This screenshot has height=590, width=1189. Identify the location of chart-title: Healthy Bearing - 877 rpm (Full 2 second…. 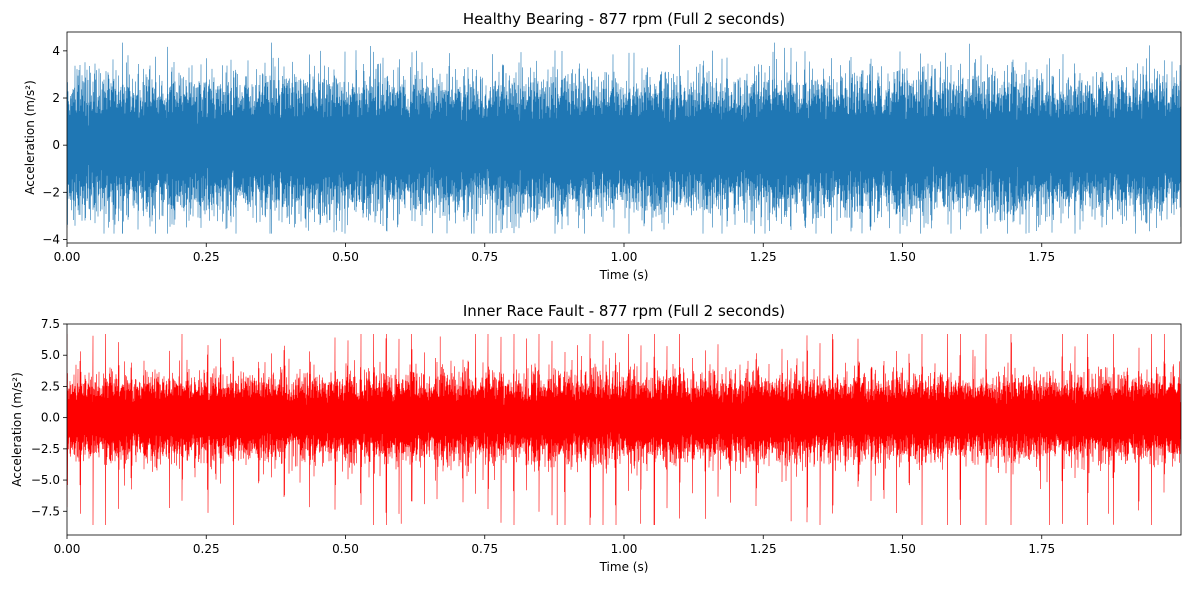
(624, 19).